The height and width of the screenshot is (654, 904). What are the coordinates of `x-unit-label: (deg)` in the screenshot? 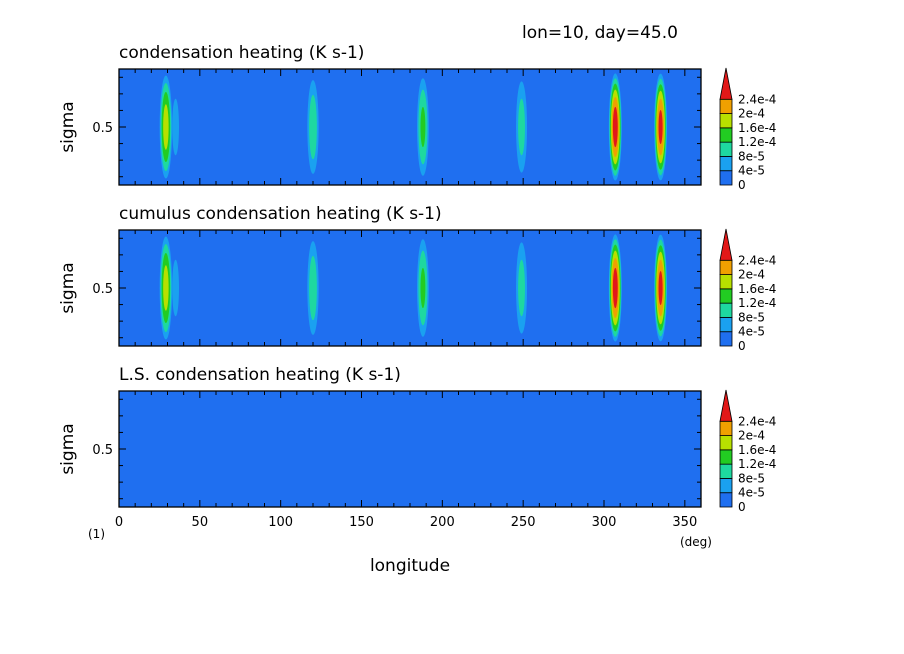 It's located at (696, 542).